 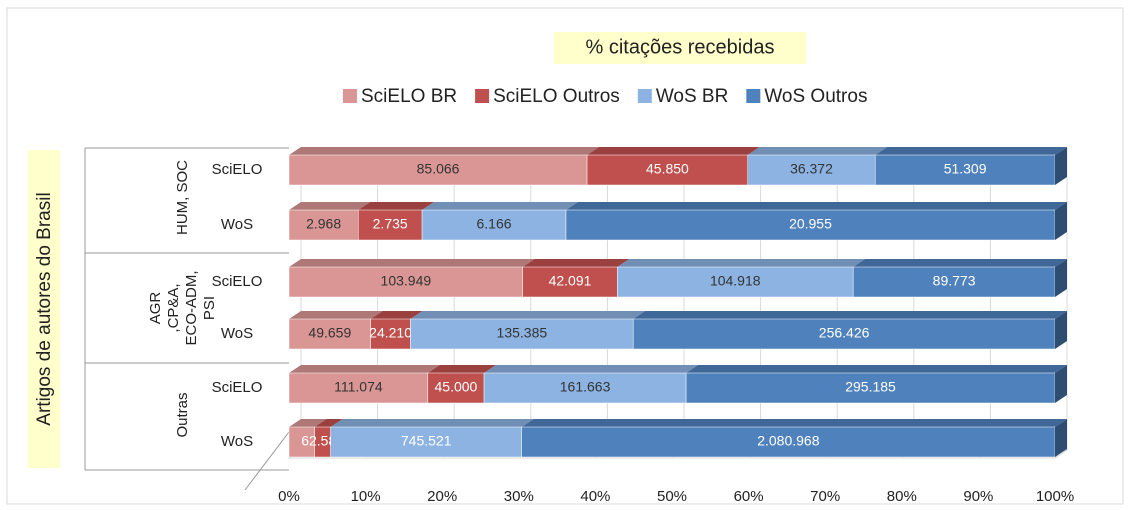 What do you see at coordinates (672, 496) in the screenshot?
I see `x-tick-label: 50%` at bounding box center [672, 496].